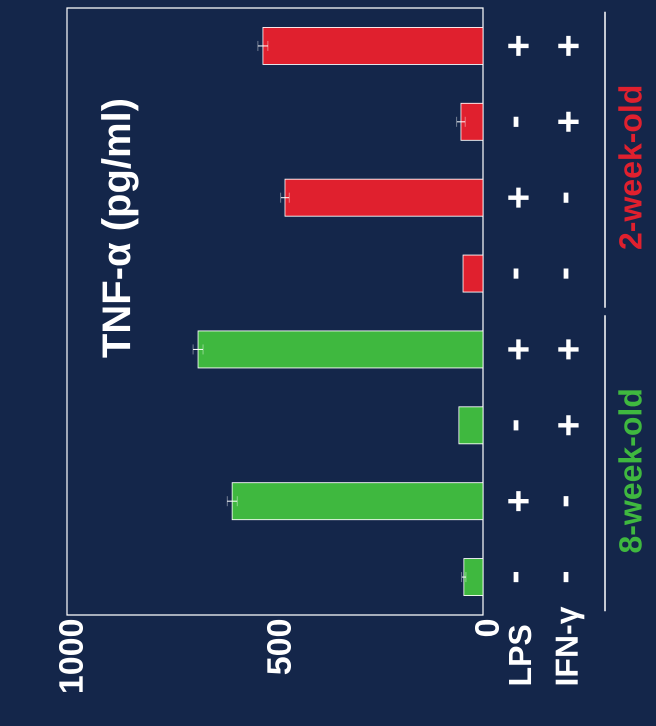 The width and height of the screenshot is (656, 726). Describe the element at coordinates (279, 647) in the screenshot. I see `x-tick-label: 500` at that location.